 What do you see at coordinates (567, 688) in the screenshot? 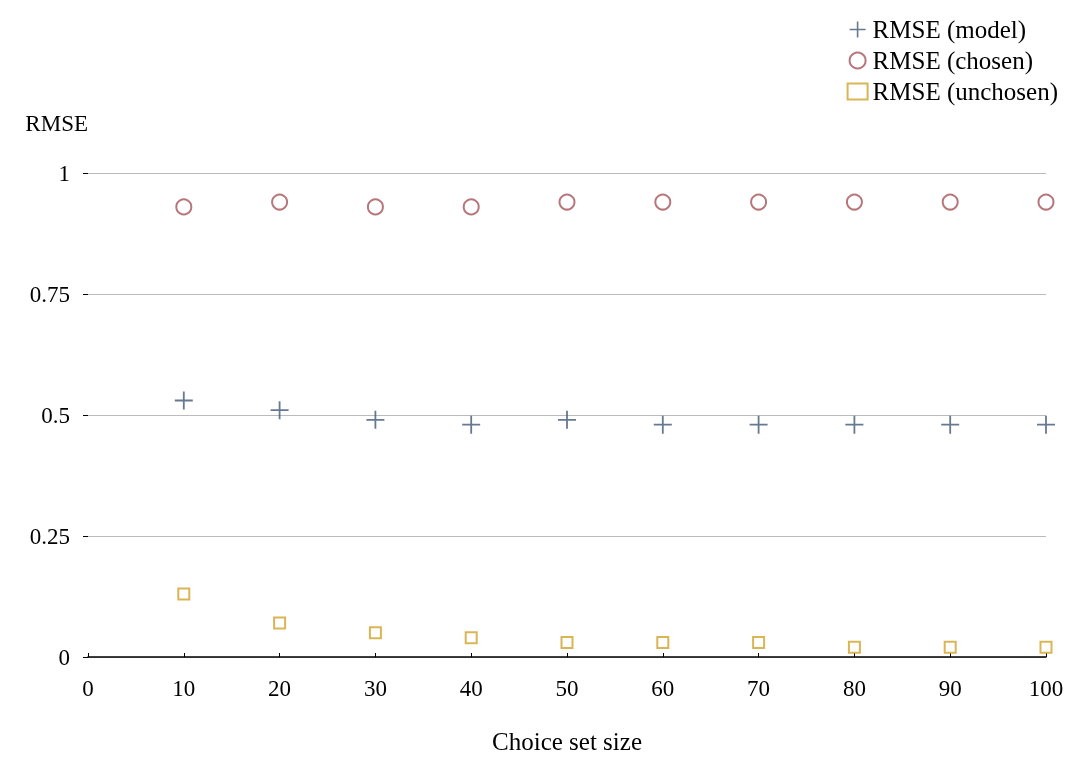
I see `x-tick-label: 50` at bounding box center [567, 688].